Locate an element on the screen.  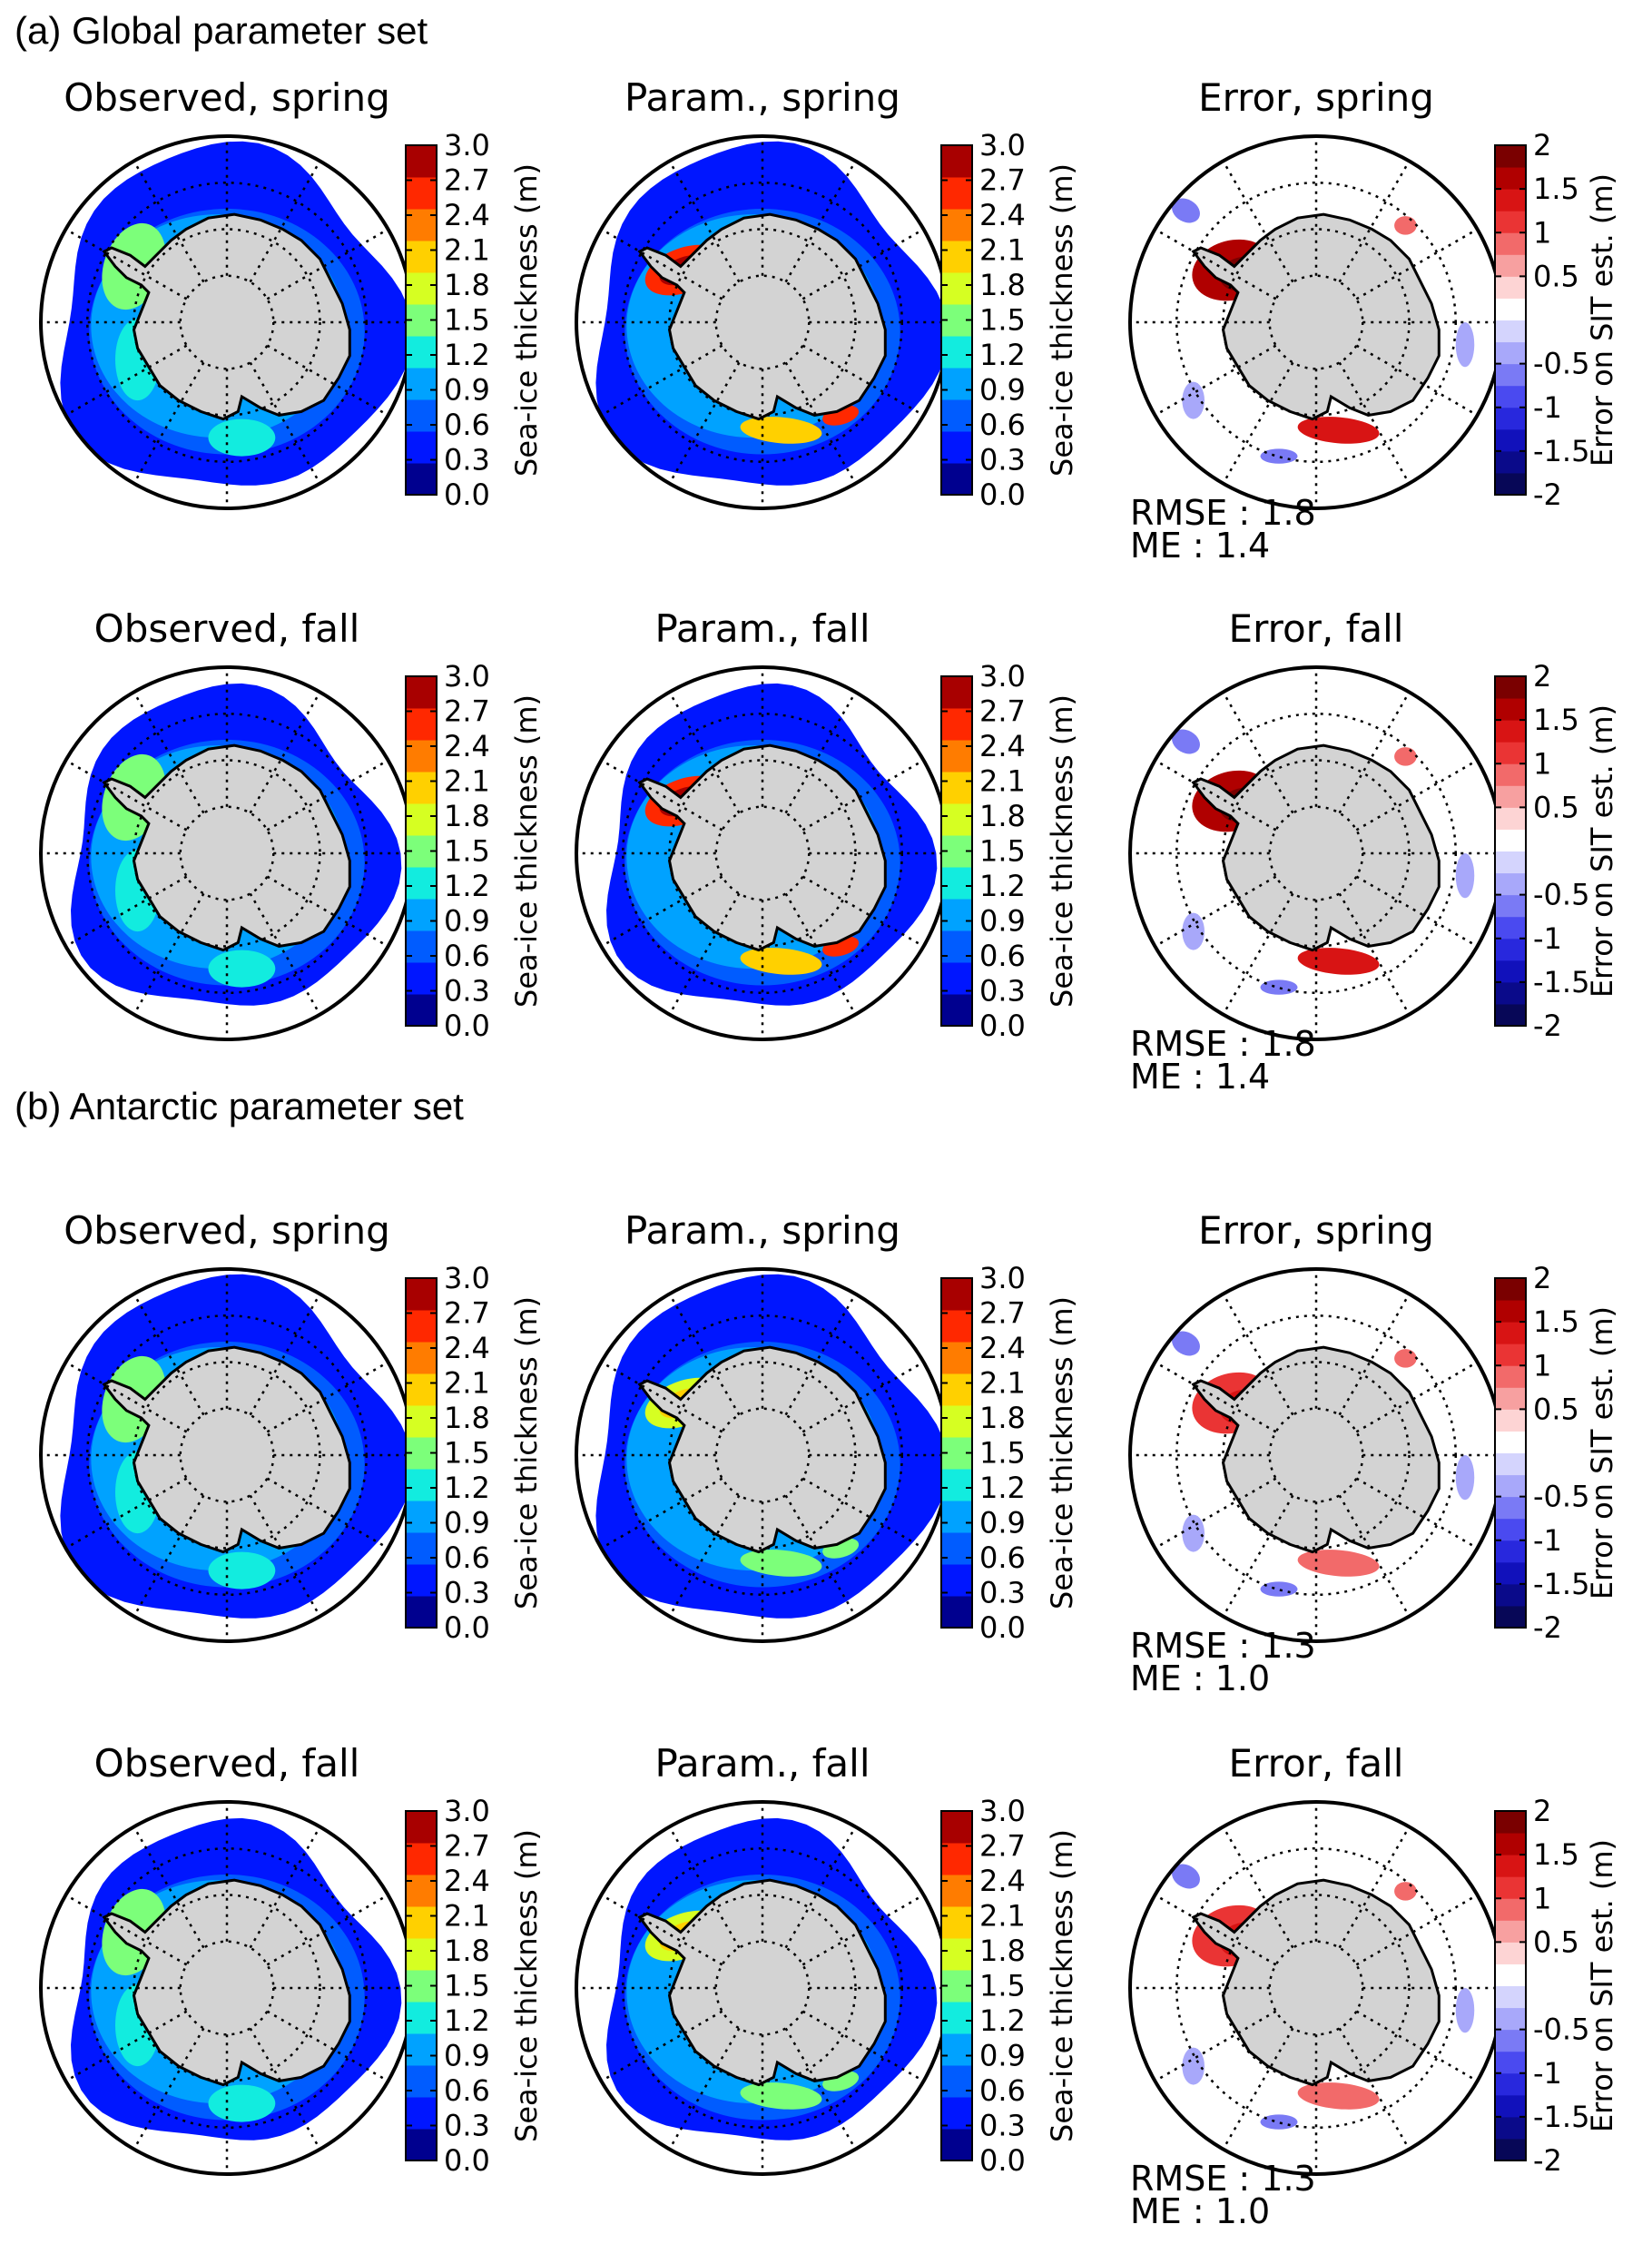
colorbar-tick-label: 2.7 is located at coordinates (467, 1313).